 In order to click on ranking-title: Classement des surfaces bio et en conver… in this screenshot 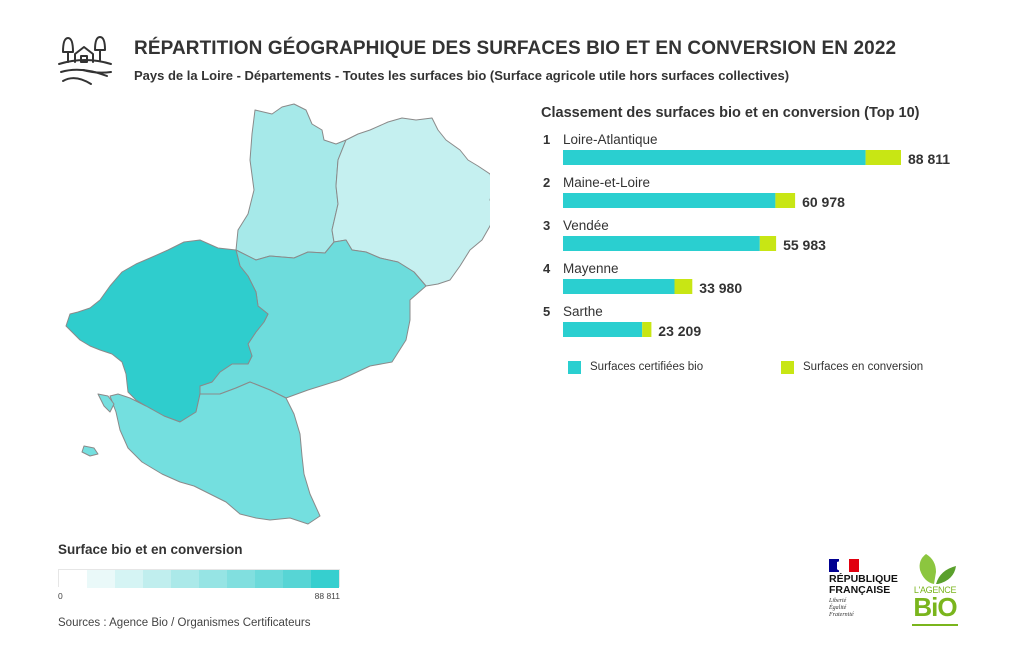, I will do `click(730, 113)`.